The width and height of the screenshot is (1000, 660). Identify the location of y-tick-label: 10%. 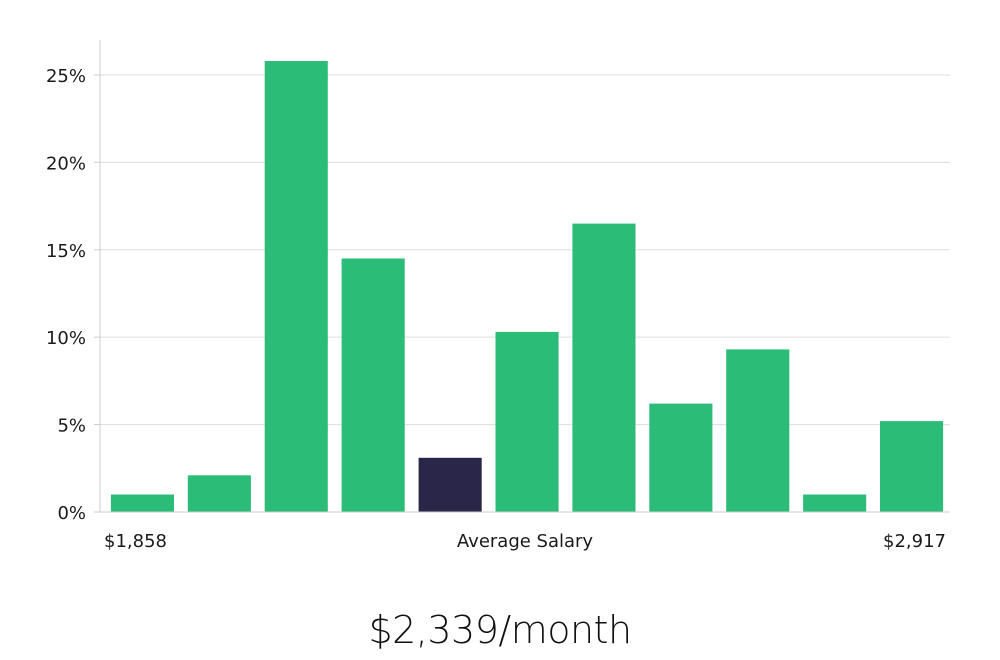
(66, 338).